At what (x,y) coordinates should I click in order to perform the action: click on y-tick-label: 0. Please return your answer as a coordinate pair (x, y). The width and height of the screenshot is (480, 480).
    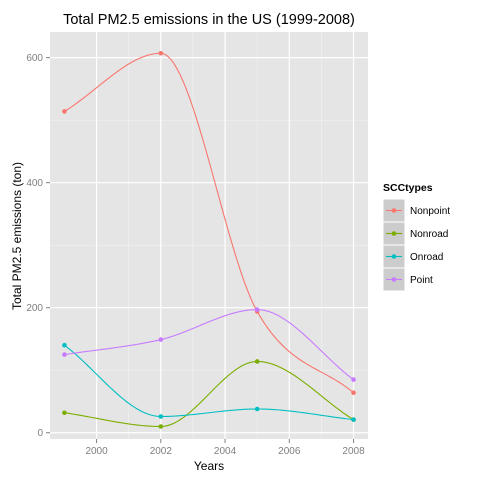
    Looking at the image, I should click on (40, 433).